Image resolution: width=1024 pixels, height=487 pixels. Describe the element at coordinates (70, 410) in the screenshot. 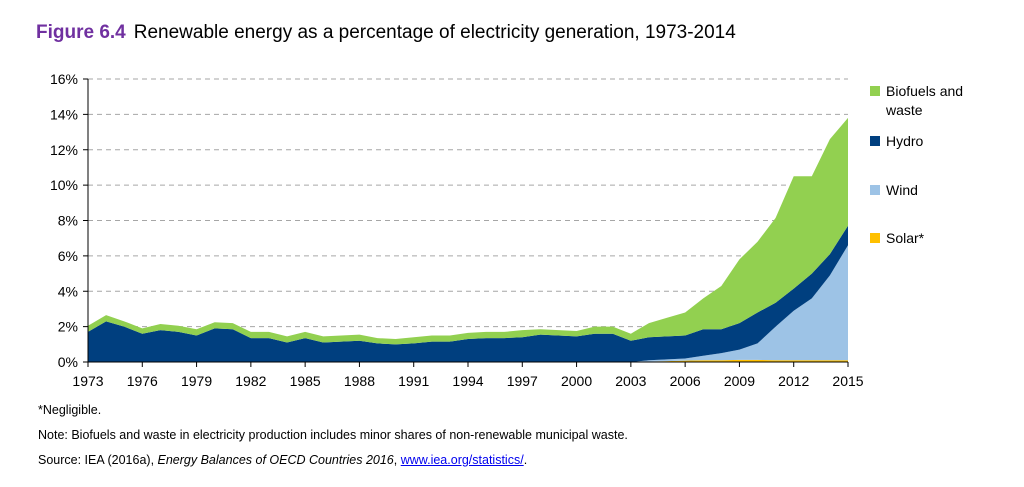

I see `negligible-note: *Negligible.` at that location.